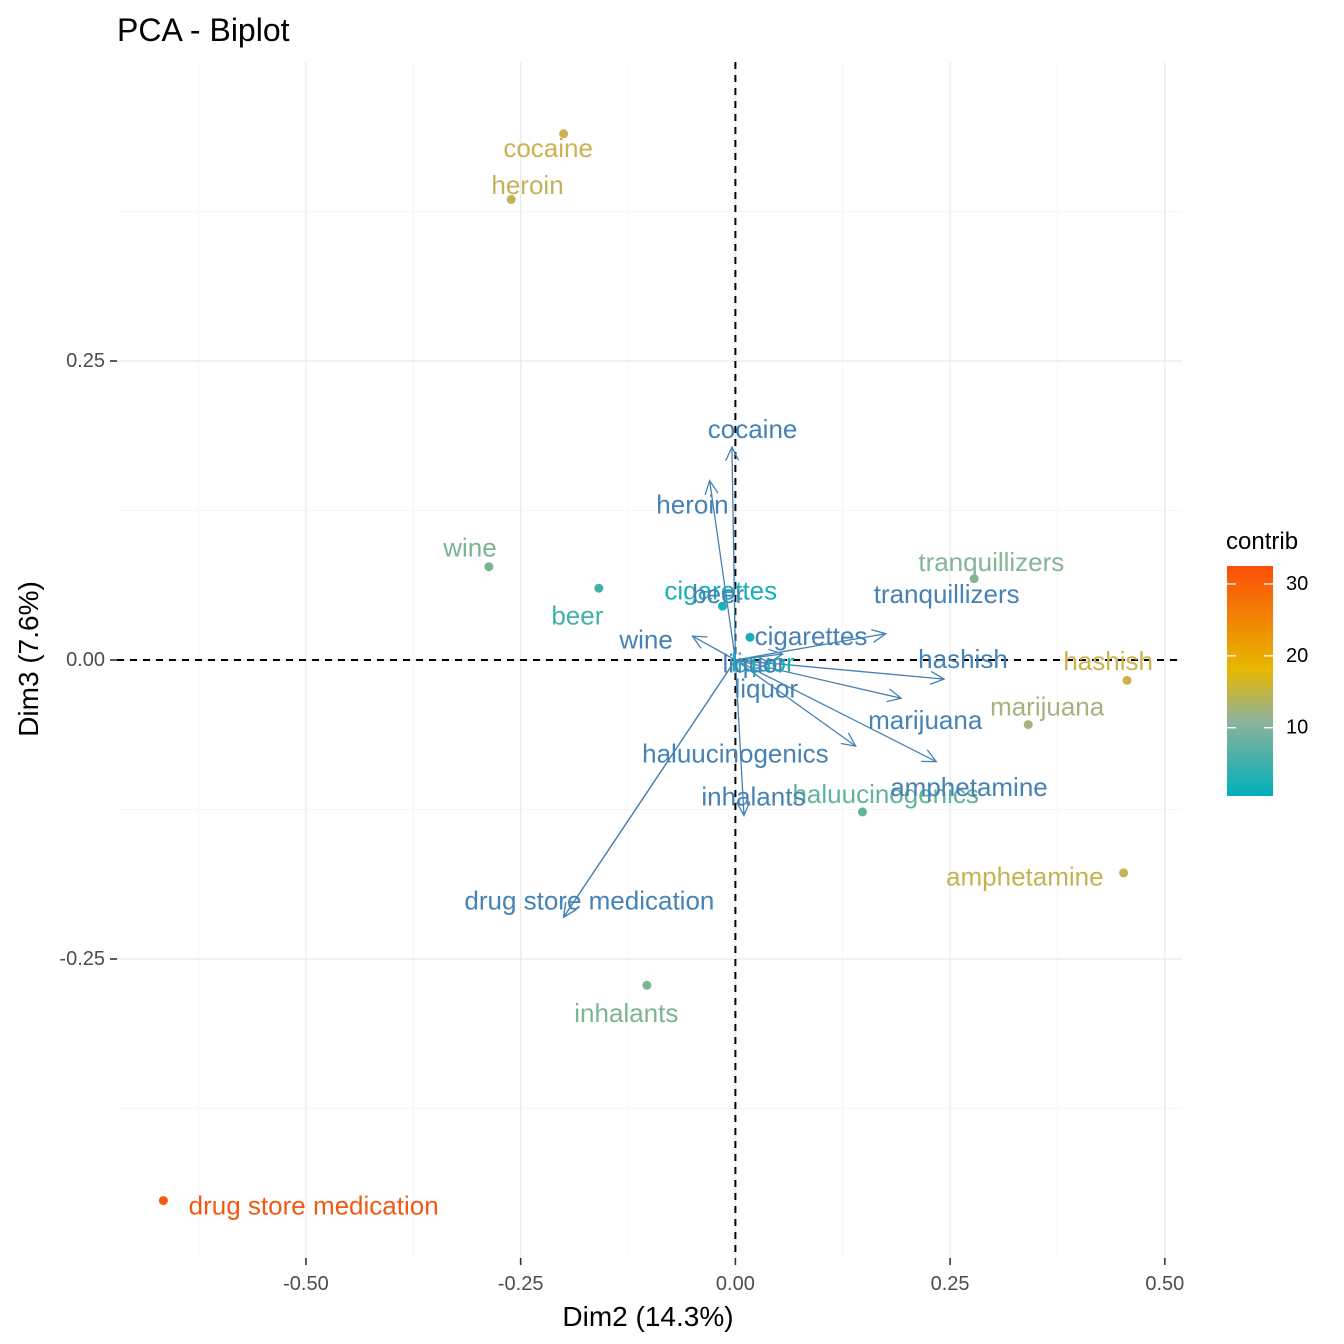  What do you see at coordinates (1250, 681) in the screenshot?
I see `legend-colorbar` at bounding box center [1250, 681].